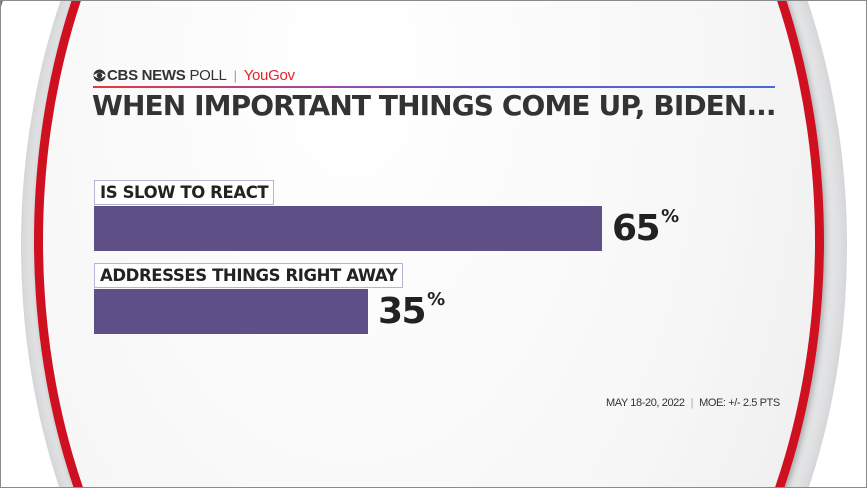 This screenshot has height=488, width=867. What do you see at coordinates (269, 75) in the screenshot?
I see `partner-logo: YouGov` at bounding box center [269, 75].